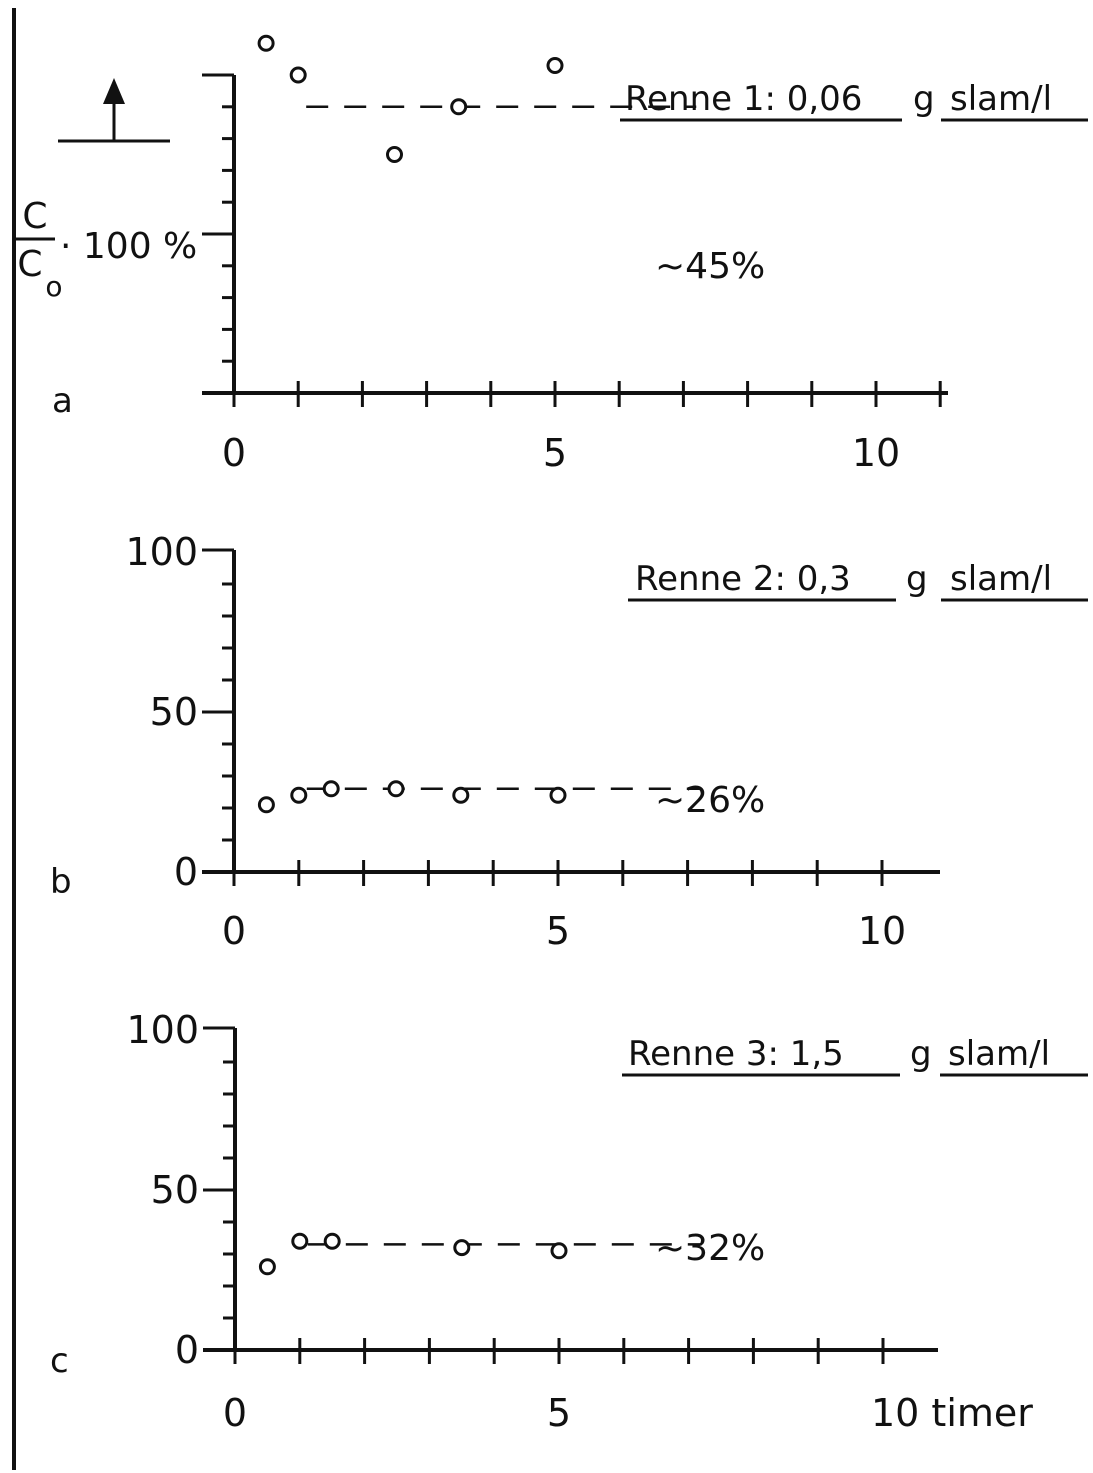 Image resolution: width=1093 pixels, height=1473 pixels. What do you see at coordinates (710, 800) in the screenshot?
I see `result-annotation: ~26%` at bounding box center [710, 800].